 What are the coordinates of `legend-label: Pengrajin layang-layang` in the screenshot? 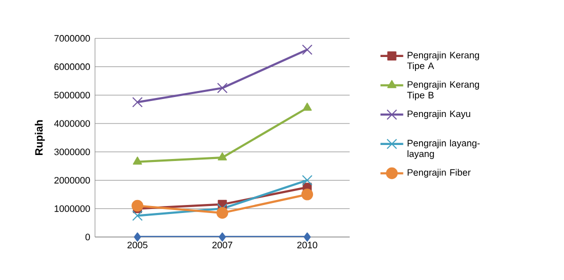 It's located at (444, 149).